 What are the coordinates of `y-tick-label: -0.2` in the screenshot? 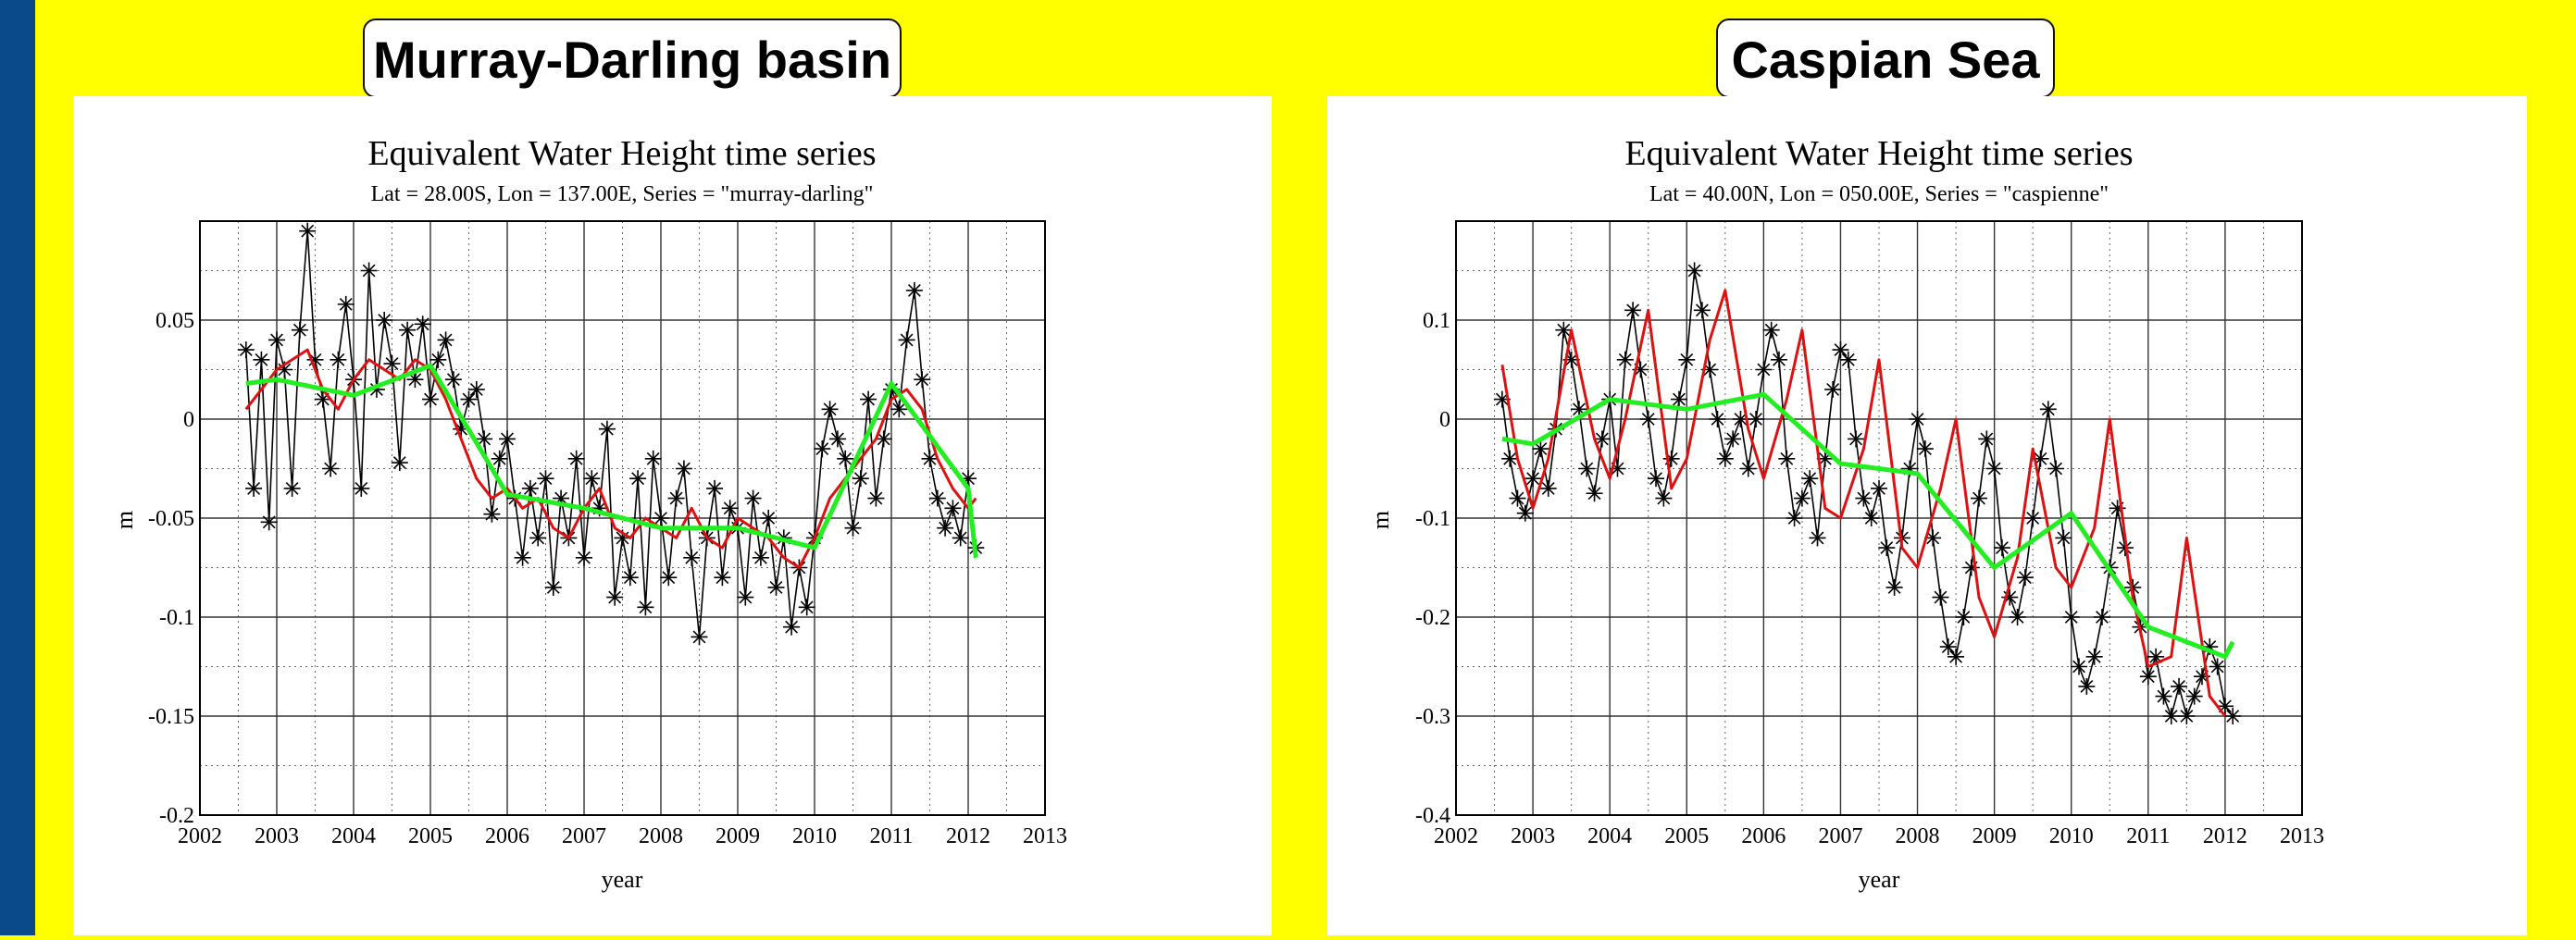 It's located at (176, 816).